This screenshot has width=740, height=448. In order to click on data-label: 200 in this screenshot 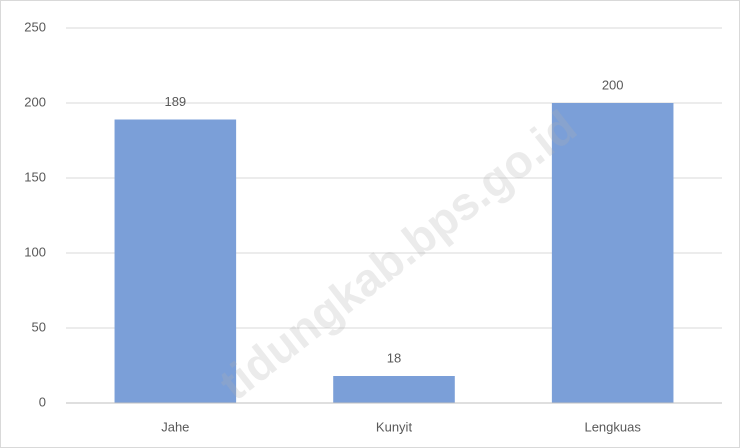, I will do `click(613, 84)`.